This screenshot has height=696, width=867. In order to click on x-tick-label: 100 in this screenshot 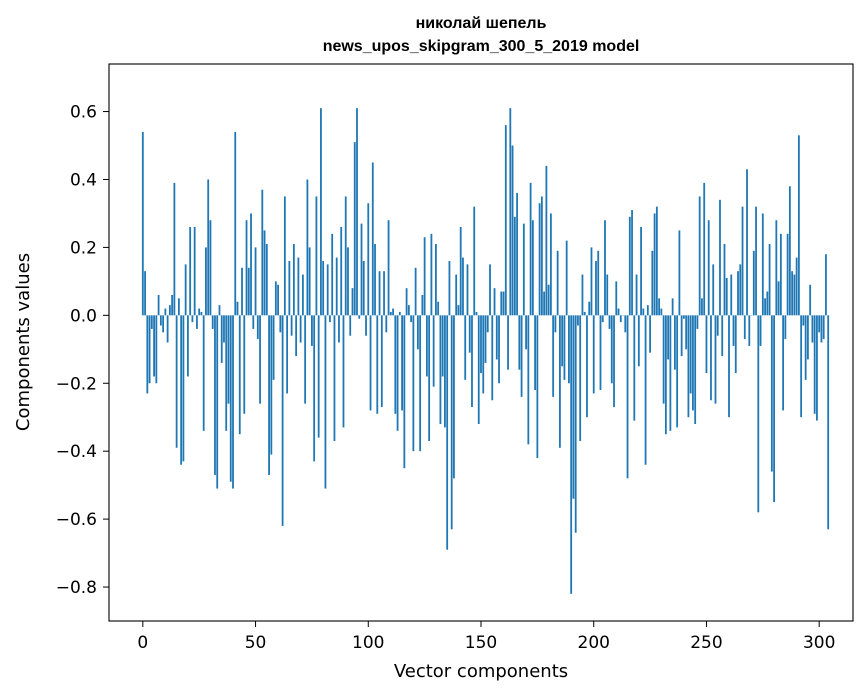, I will do `click(368, 643)`.